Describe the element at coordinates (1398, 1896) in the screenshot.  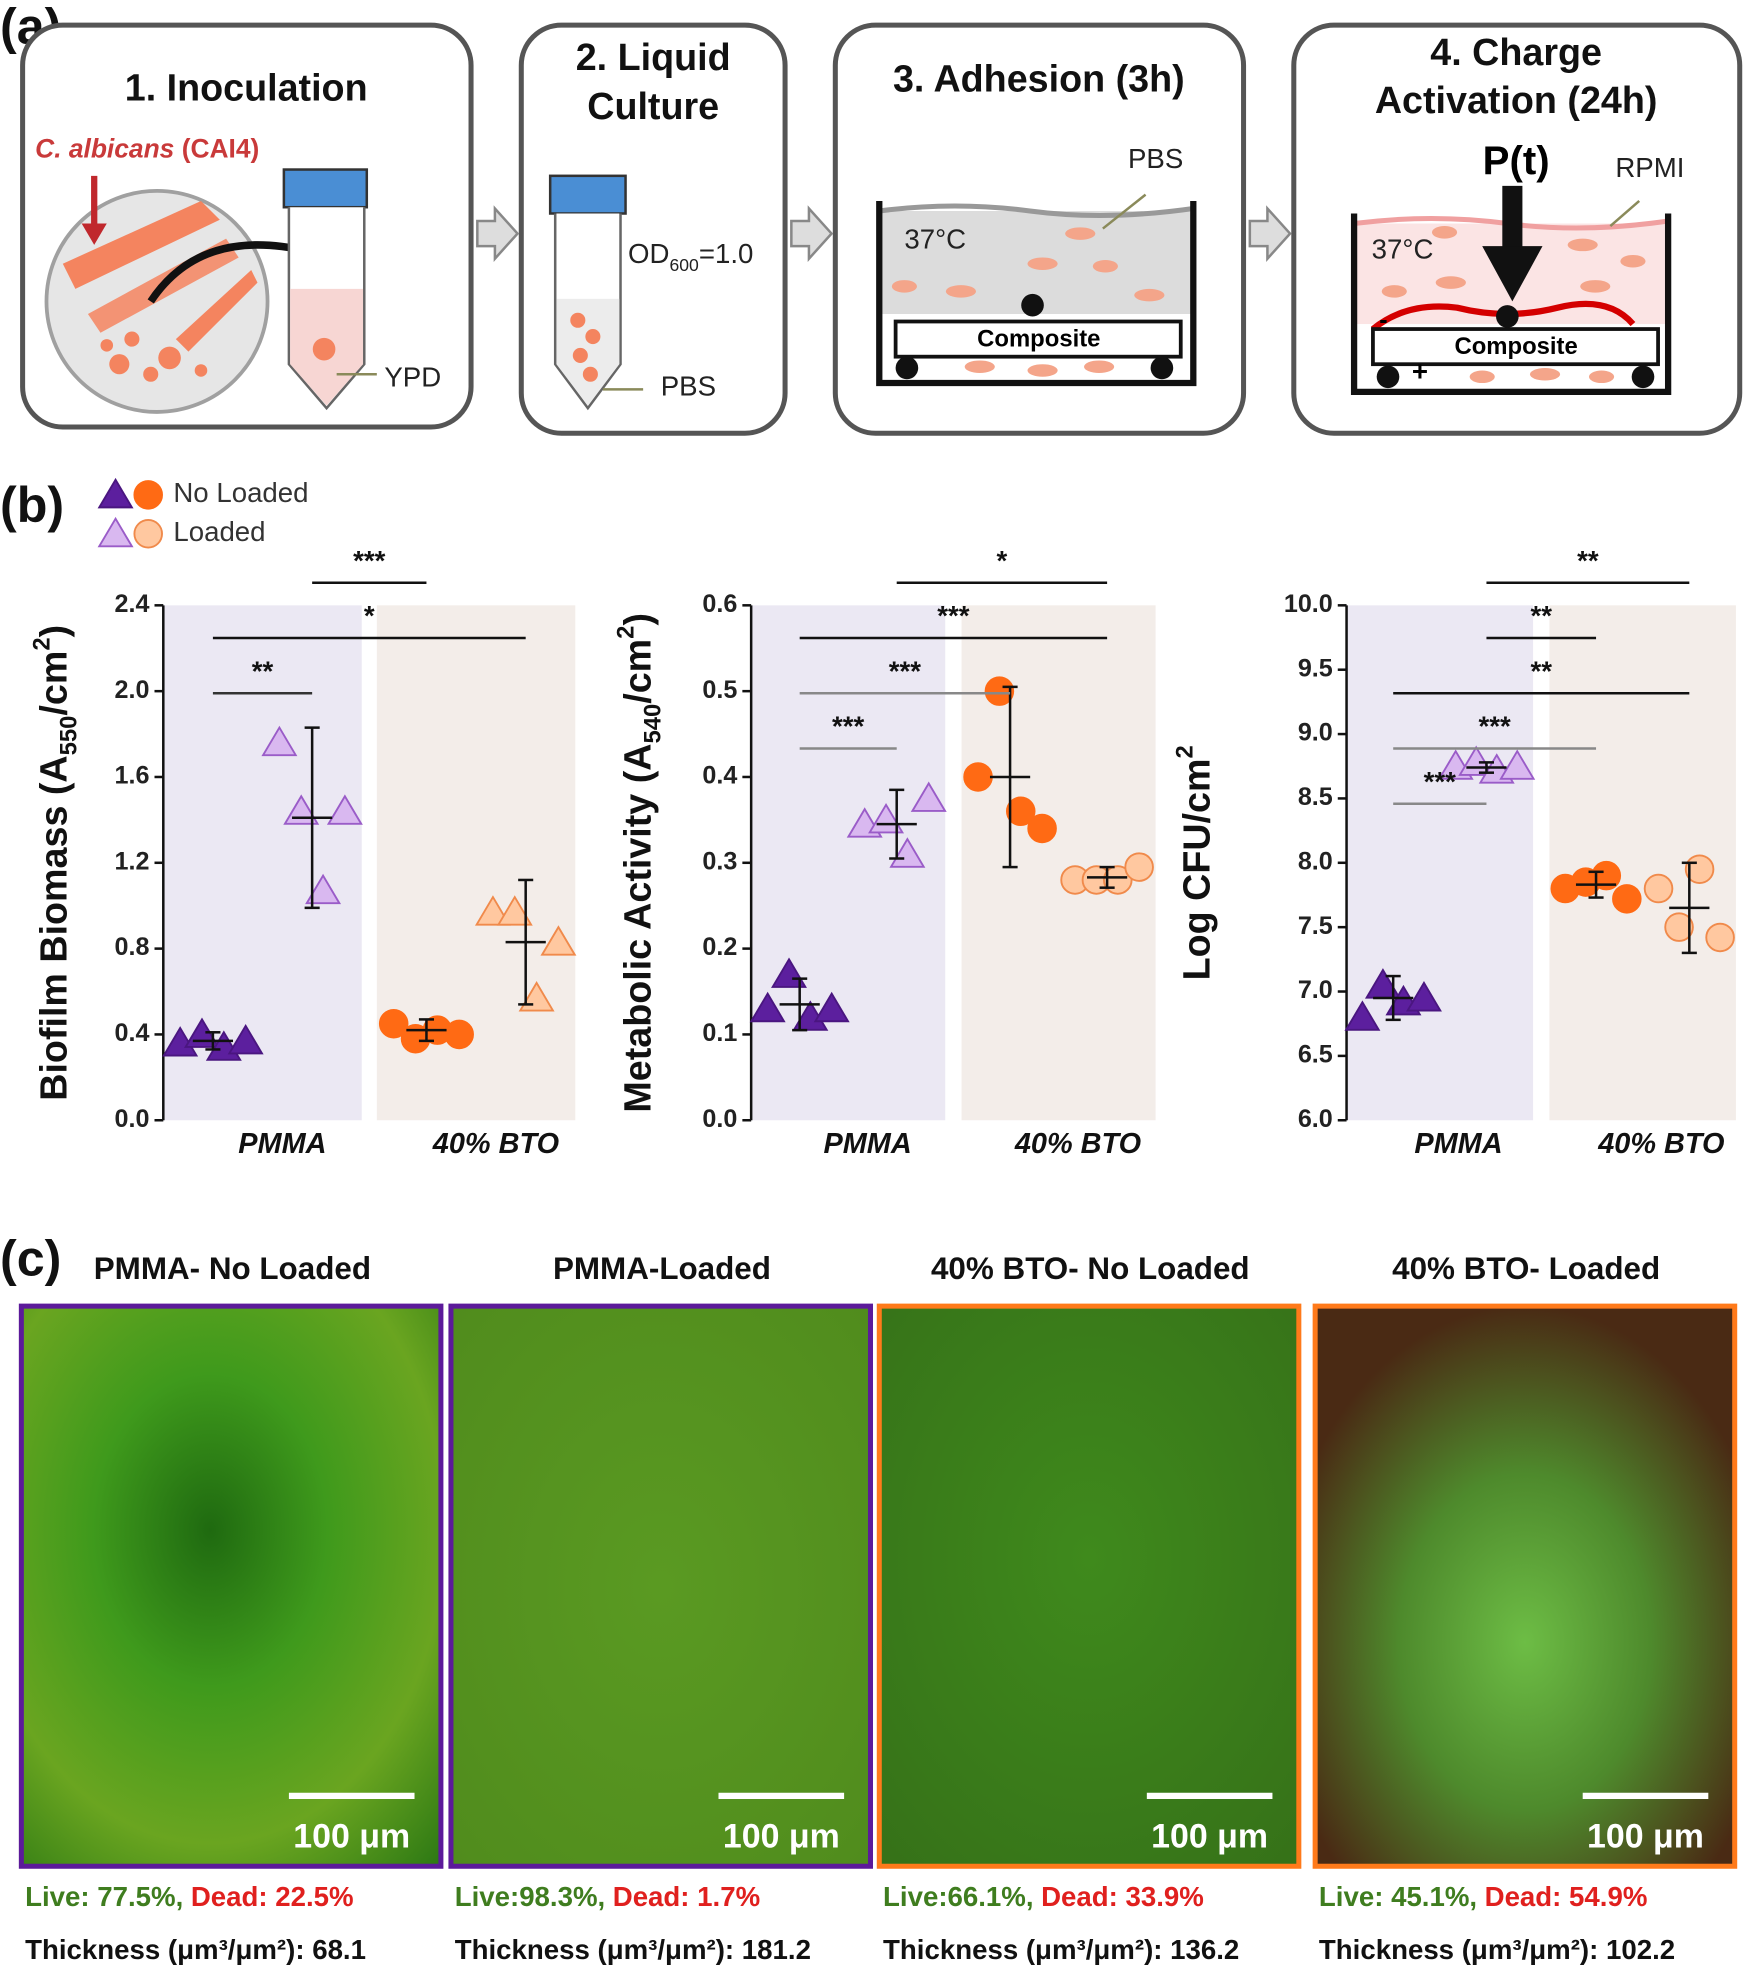
I see `live-label: Live: 45.1%,` at that location.